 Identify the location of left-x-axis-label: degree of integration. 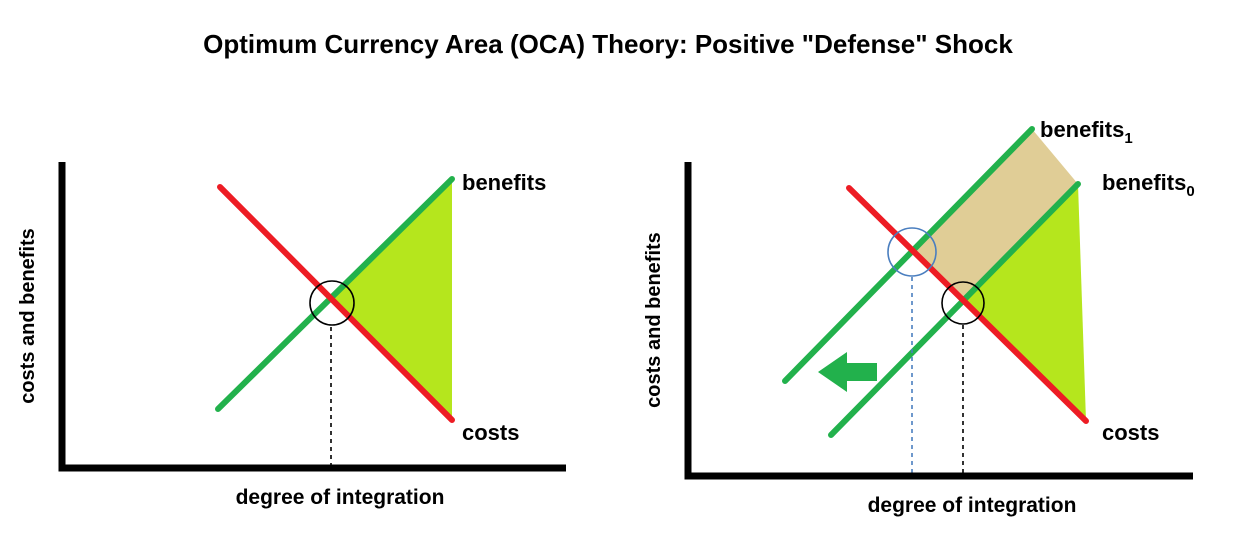
(340, 497).